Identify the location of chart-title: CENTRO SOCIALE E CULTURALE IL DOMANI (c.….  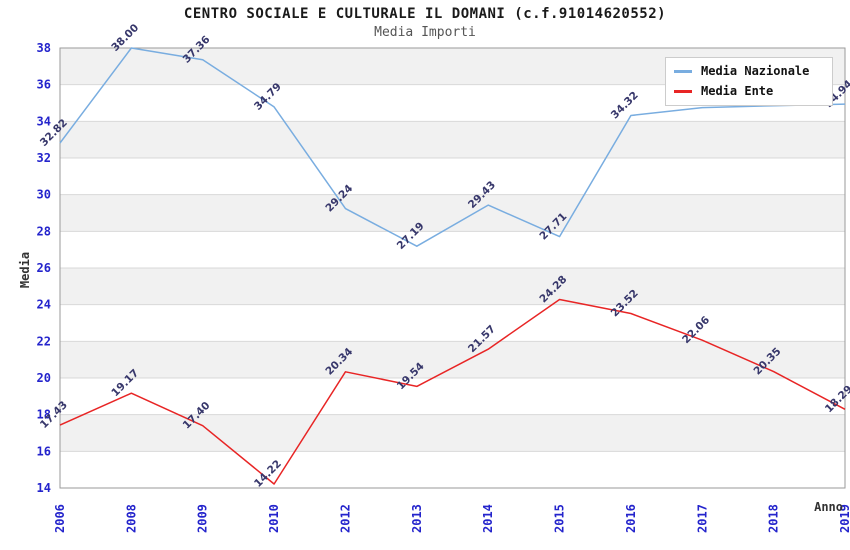
(425, 14).